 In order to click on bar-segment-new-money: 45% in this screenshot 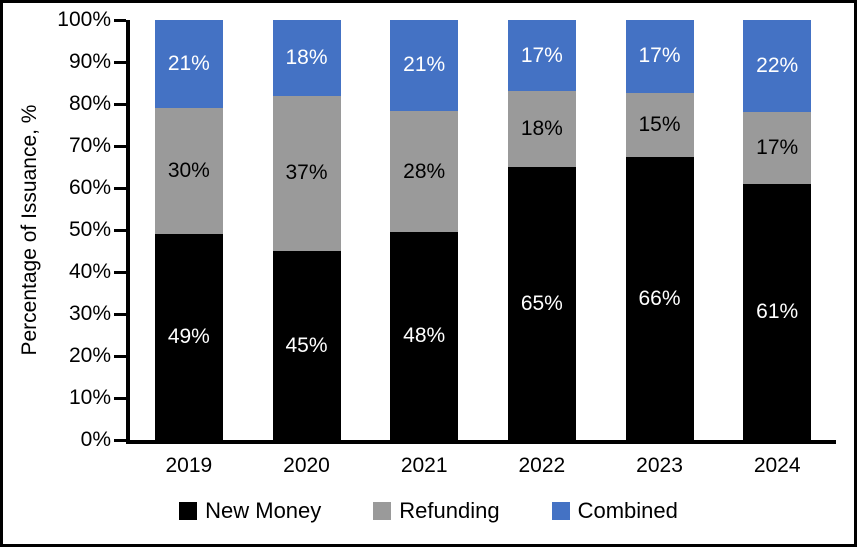, I will do `click(306, 345)`.